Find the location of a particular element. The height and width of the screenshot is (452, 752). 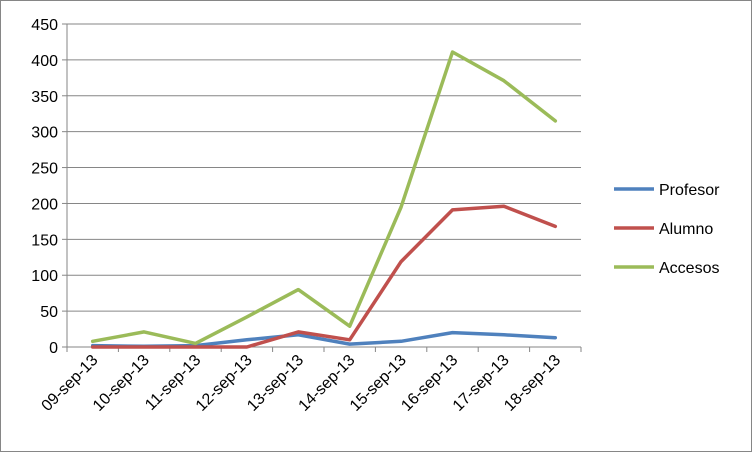

legend-label-profesor: Profesor is located at coordinates (689, 190).